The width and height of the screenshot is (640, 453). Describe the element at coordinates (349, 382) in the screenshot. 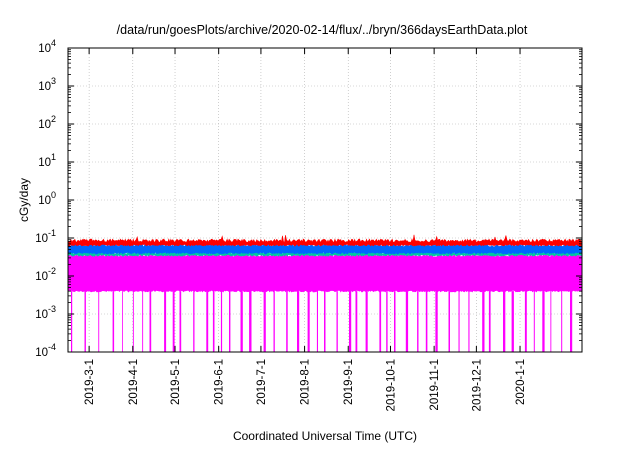

I see `x-tick-label: 2019-9-1` at that location.